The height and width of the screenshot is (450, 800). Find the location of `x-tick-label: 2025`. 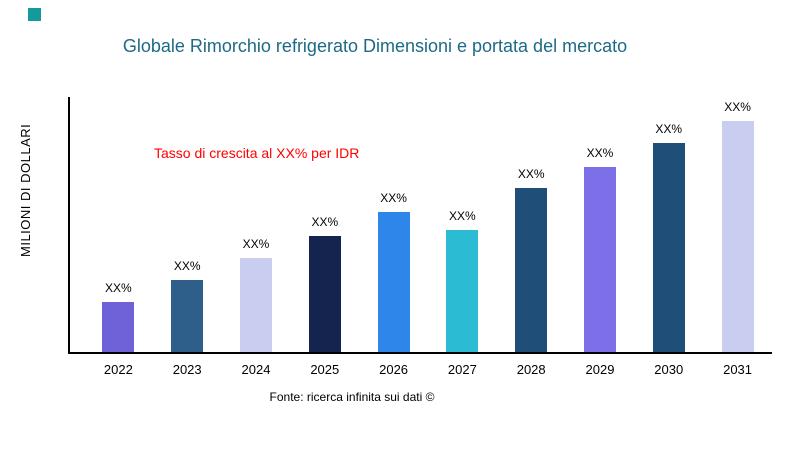

x-tick-label: 2025 is located at coordinates (325, 369).